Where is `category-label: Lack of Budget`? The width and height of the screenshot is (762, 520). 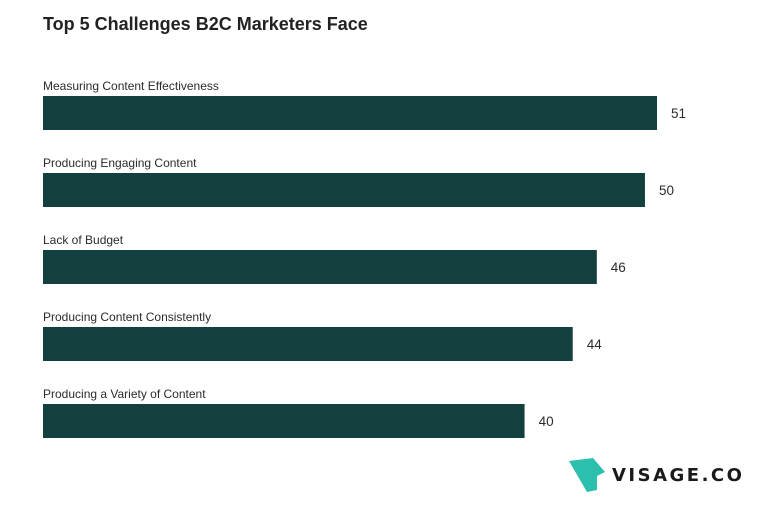
category-label: Lack of Budget is located at coordinates (83, 240).